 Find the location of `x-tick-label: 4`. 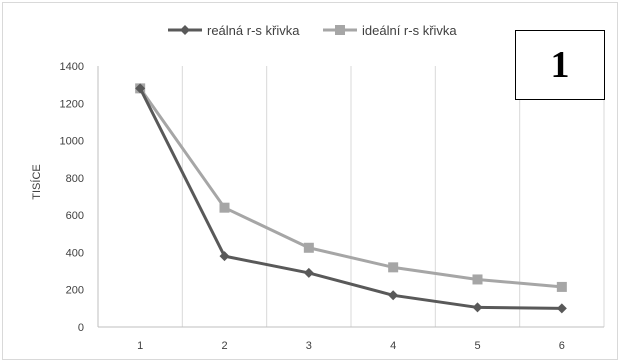

x-tick-label: 4 is located at coordinates (393, 346).